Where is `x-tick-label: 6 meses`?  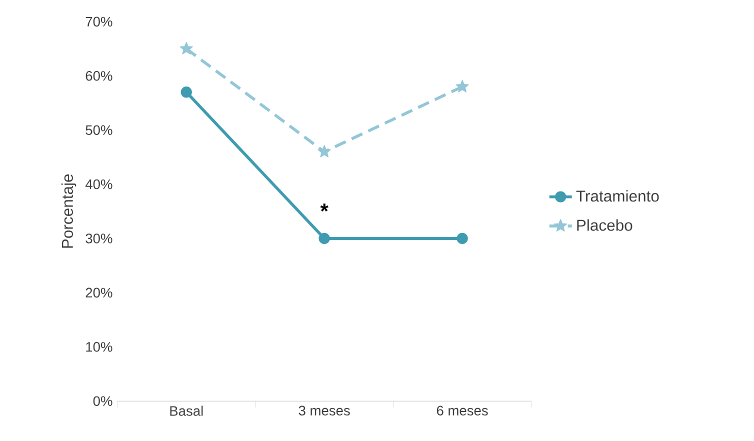 x-tick-label: 6 meses is located at coordinates (462, 411).